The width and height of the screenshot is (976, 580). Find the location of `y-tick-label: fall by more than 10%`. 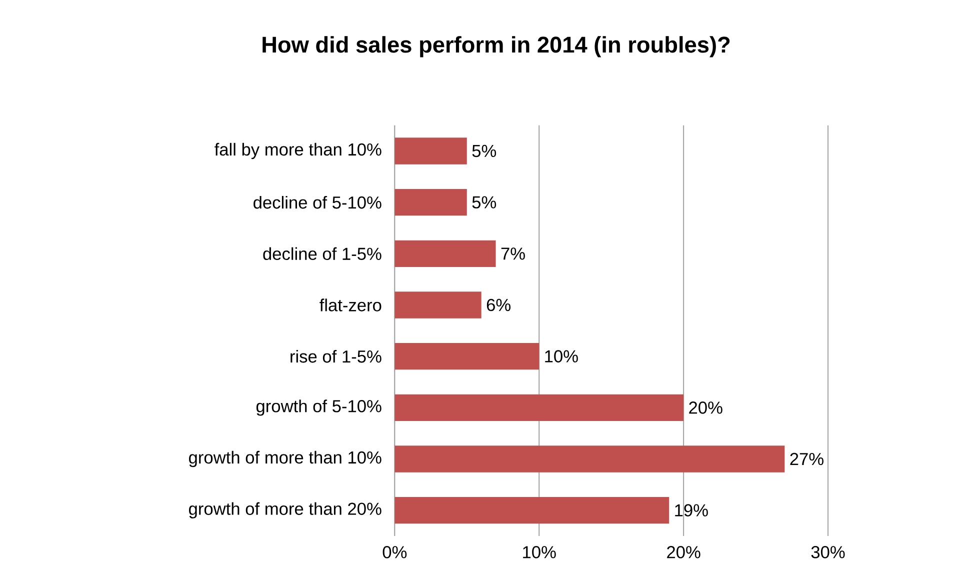

y-tick-label: fall by more than 10% is located at coordinates (298, 151).